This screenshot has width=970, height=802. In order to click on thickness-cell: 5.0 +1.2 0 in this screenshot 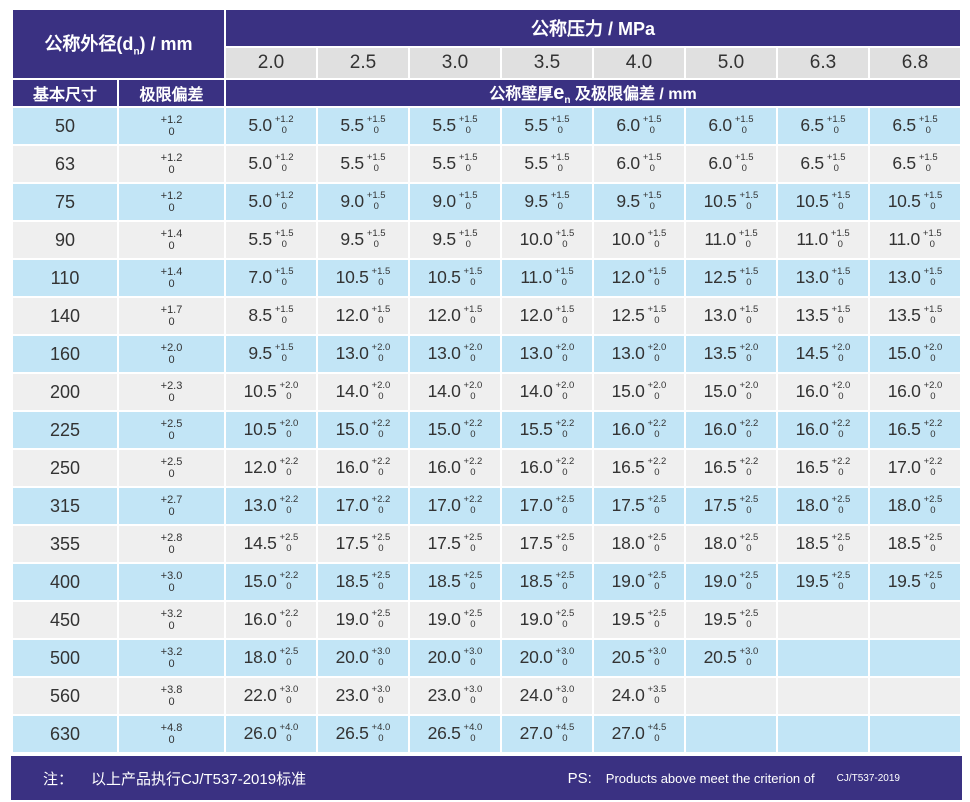, I will do `click(271, 202)`.